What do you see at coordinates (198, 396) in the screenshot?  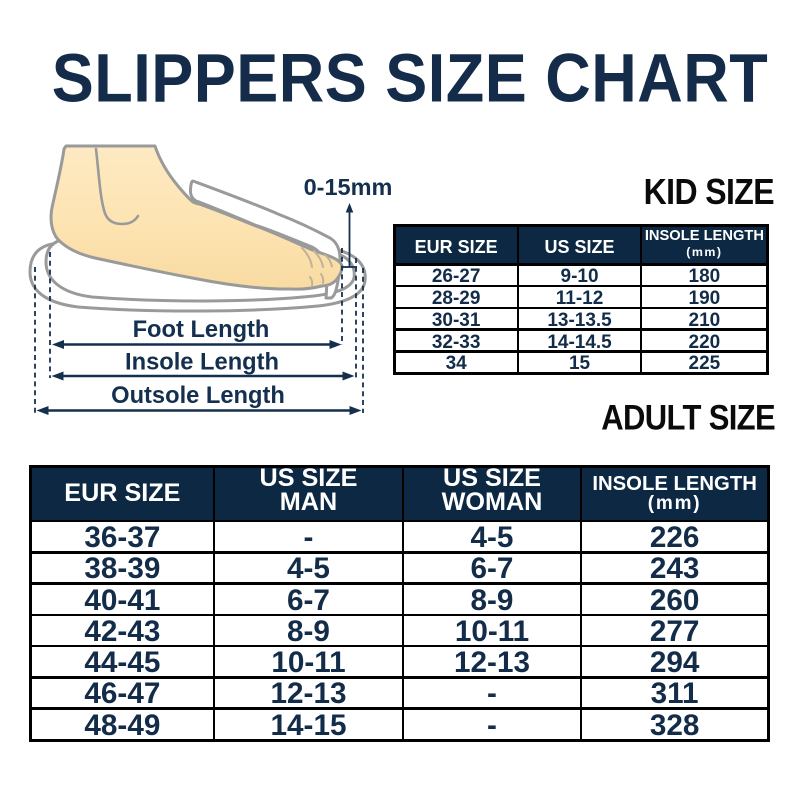 I see `svg-text: Outsole Length` at bounding box center [198, 396].